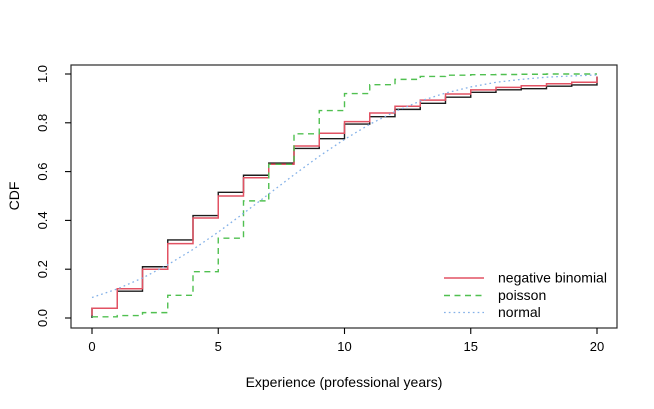 The height and width of the screenshot is (409, 654). Describe the element at coordinates (42, 220) in the screenshot. I see `y-tick-label: 0.4` at that location.